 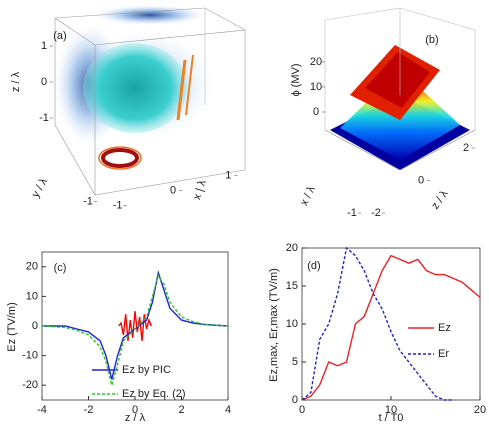 I want to click on y-tick-label: 2, so click(x=466, y=148).